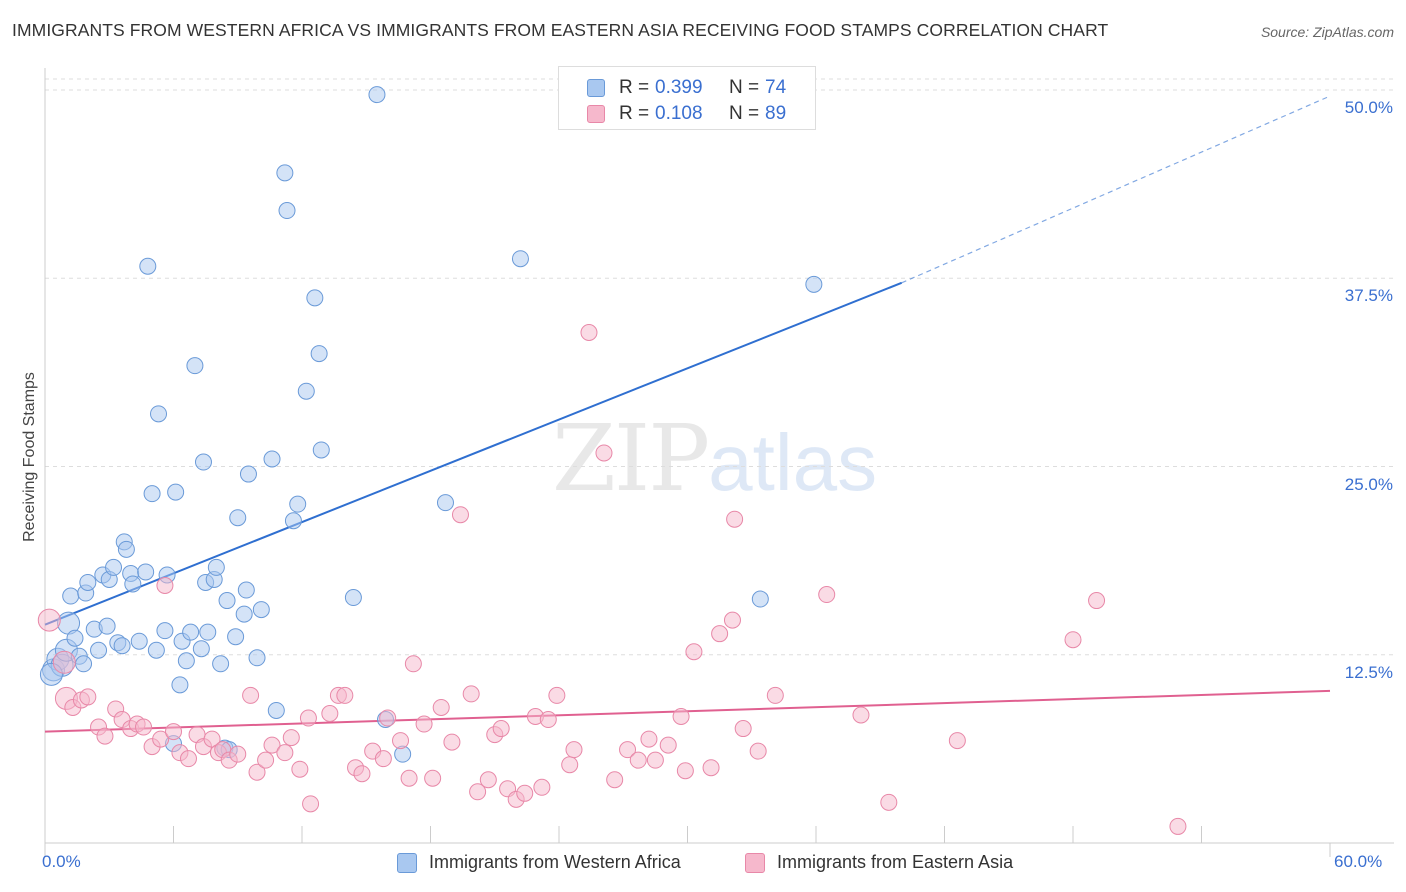  Describe the element at coordinates (61, 861) in the screenshot. I see `x-tick-label-min: 0.0%` at that location.